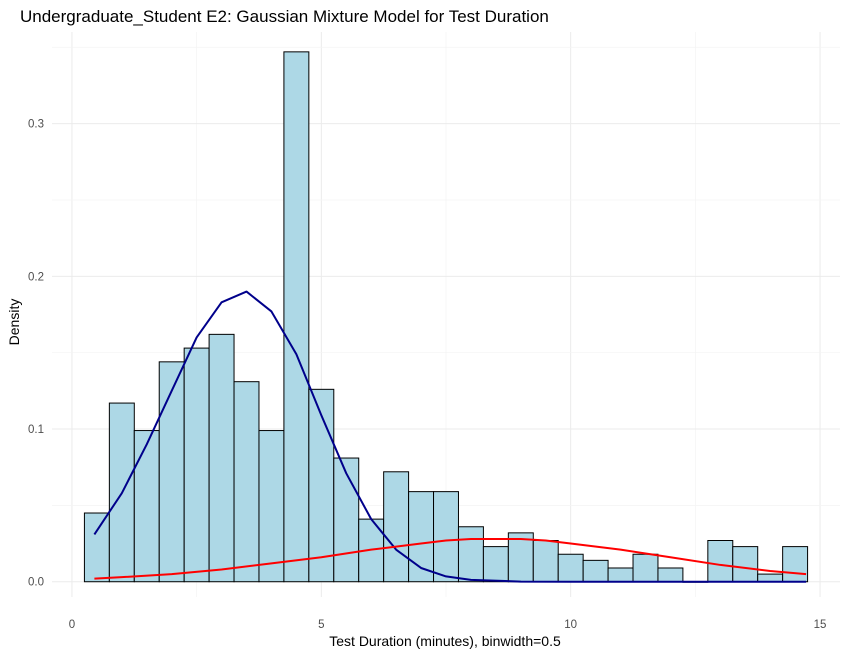  Describe the element at coordinates (820, 625) in the screenshot. I see `x-tick-label: 15` at that location.